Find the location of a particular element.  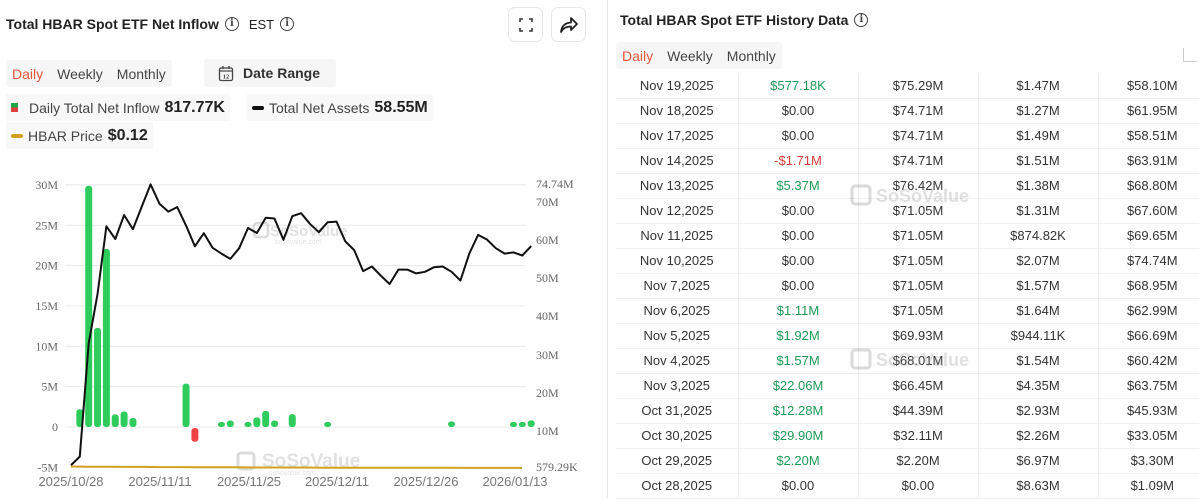

fullscreen-button is located at coordinates (525, 24).